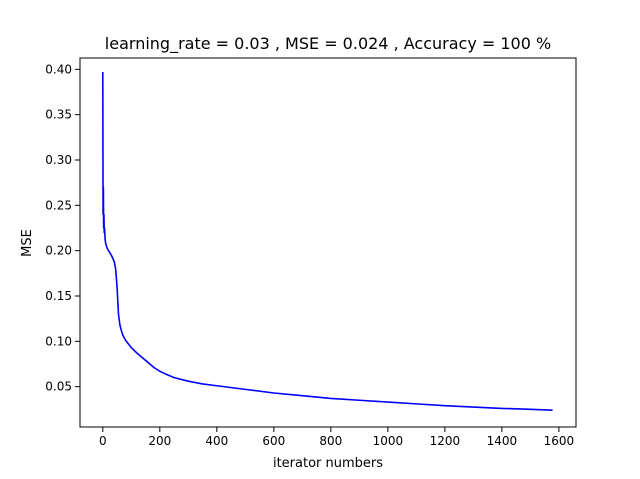  Describe the element at coordinates (58, 251) in the screenshot. I see `y-tick-label: 0.20` at that location.